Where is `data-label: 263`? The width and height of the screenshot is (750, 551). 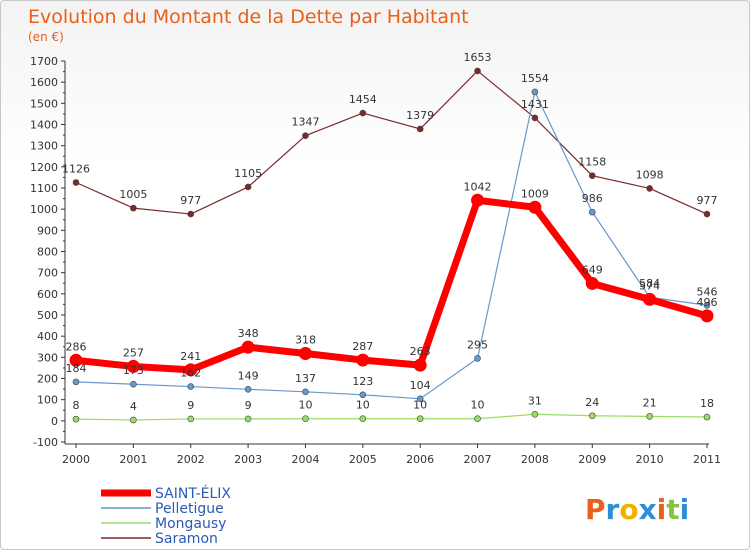 data-label: 263 is located at coordinates (420, 351).